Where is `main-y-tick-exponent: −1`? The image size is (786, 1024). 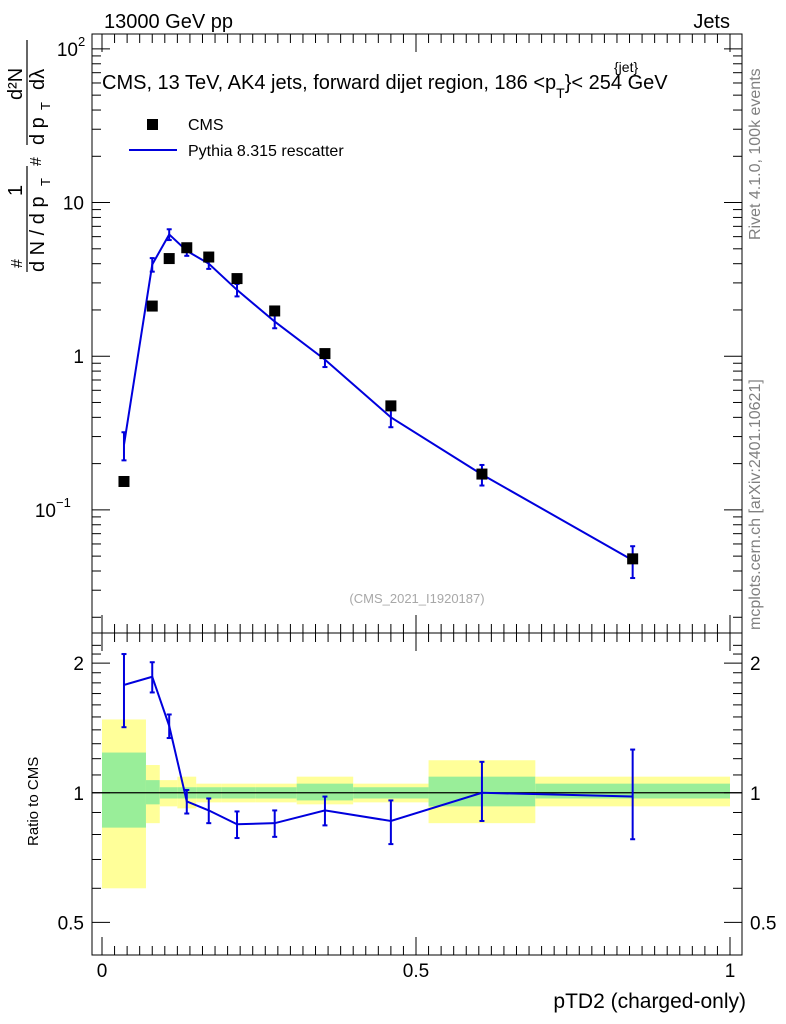
main-y-tick-exponent: −1 is located at coordinates (63, 502).